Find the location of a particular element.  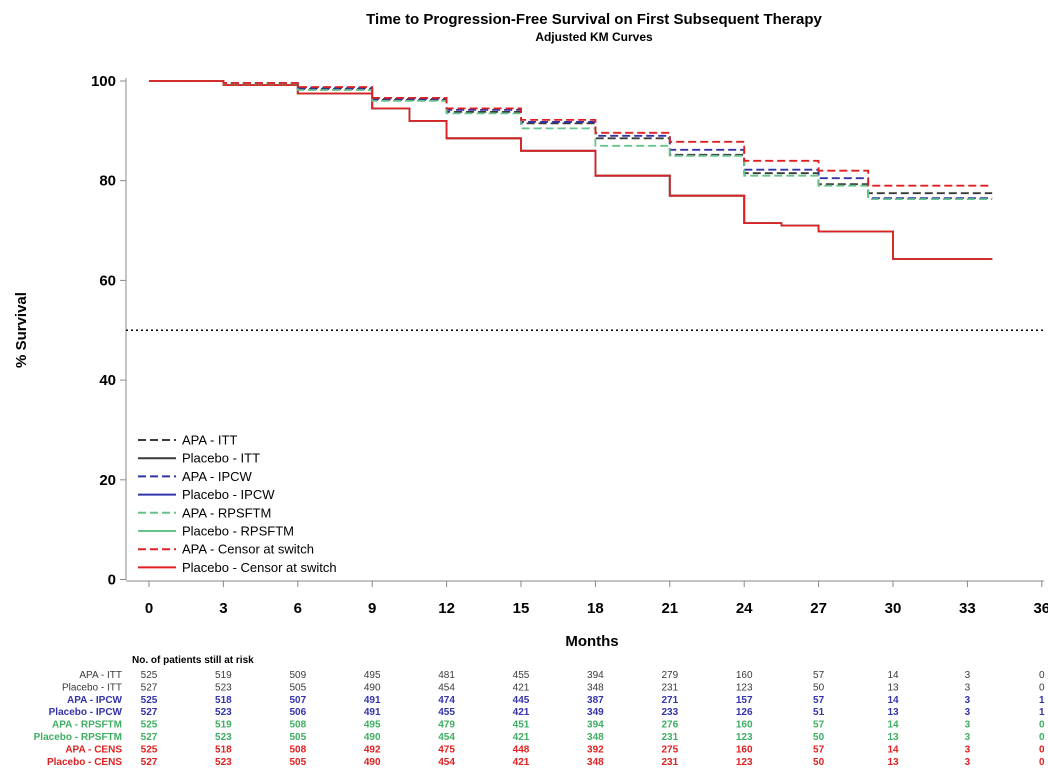

risk-cell: 509 is located at coordinates (297, 675).